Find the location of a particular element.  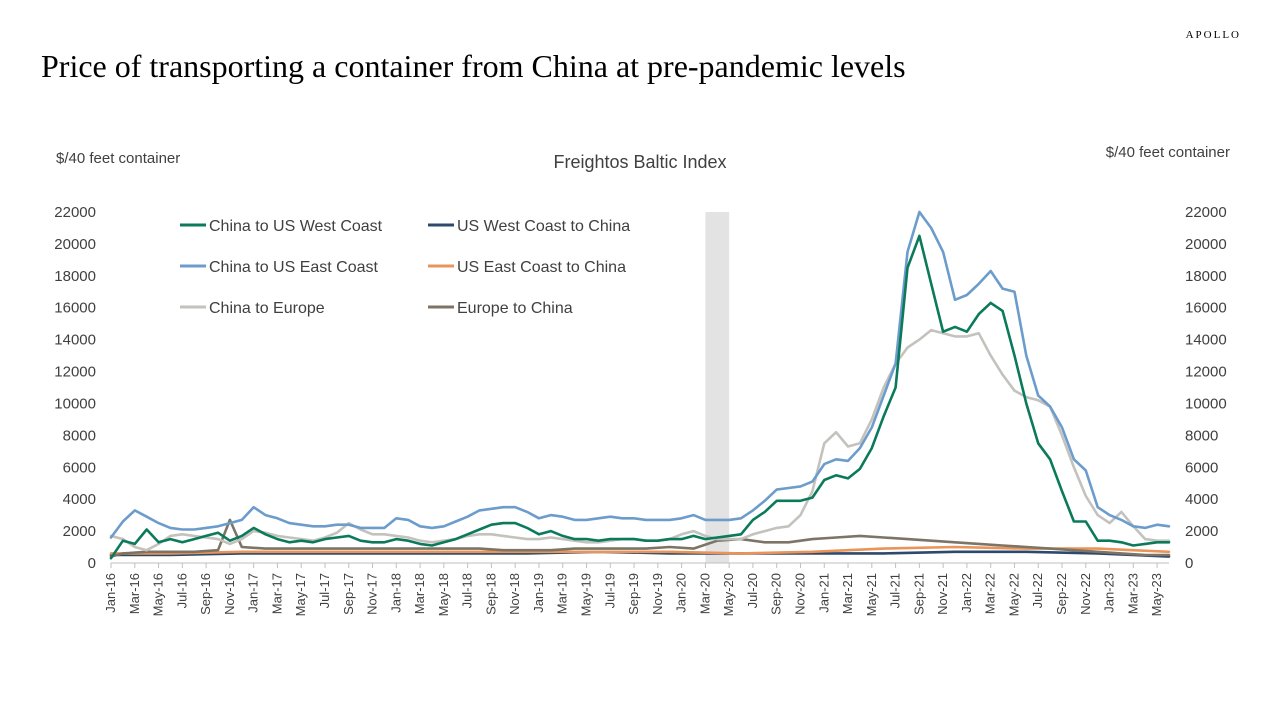

y-tick-label-left: 6000 is located at coordinates (79, 467).